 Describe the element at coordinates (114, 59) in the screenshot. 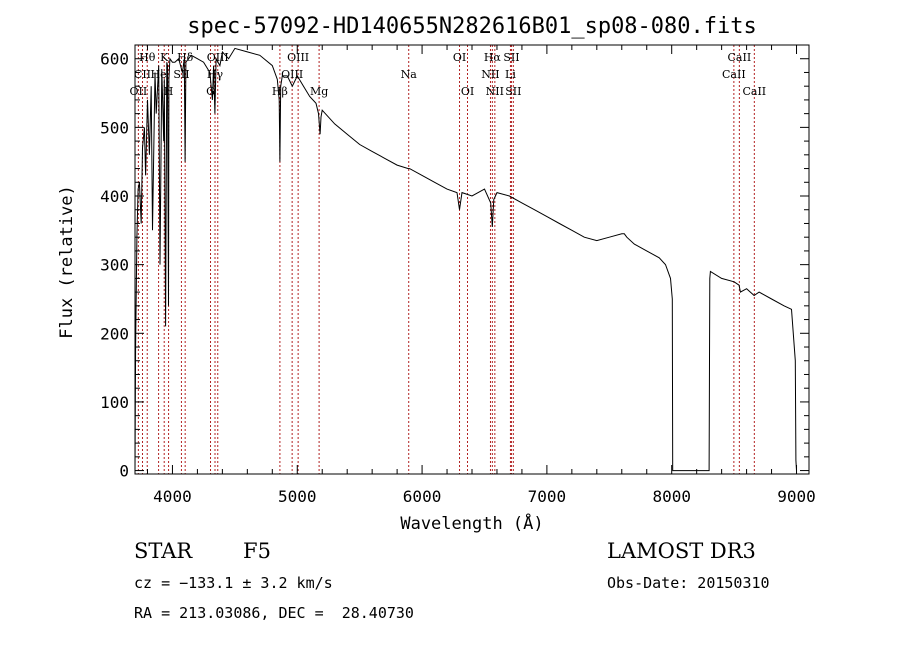

I see `y-tick-label: 600` at that location.